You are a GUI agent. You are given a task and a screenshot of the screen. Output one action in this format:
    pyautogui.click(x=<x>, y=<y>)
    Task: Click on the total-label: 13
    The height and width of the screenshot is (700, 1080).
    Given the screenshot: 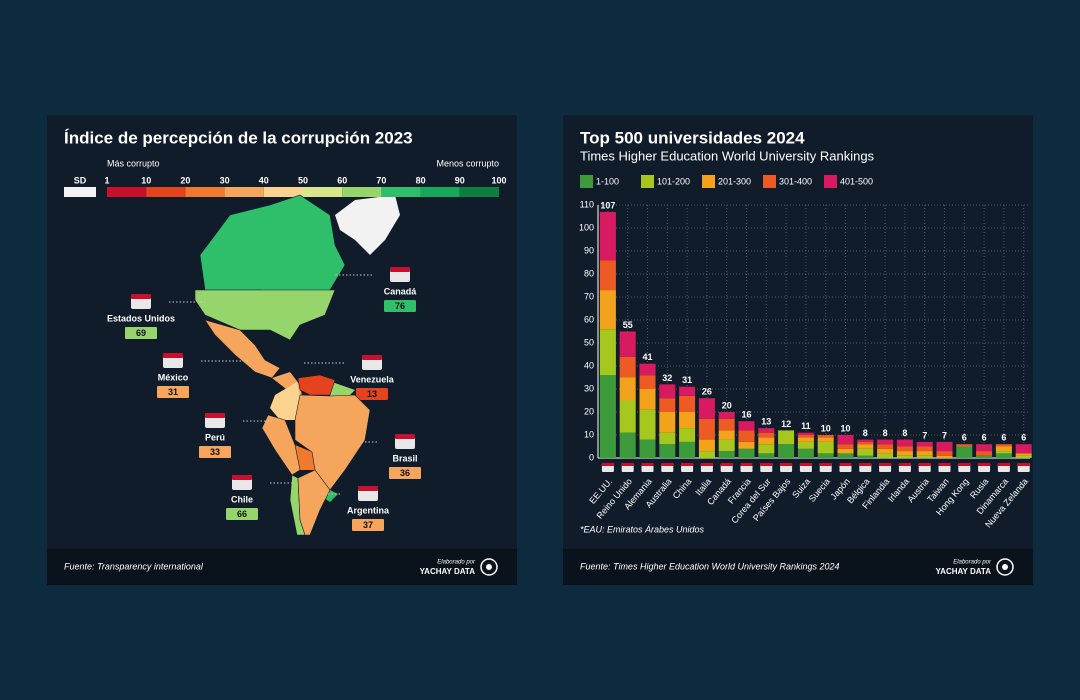 What is the action you would take?
    pyautogui.click(x=766, y=421)
    